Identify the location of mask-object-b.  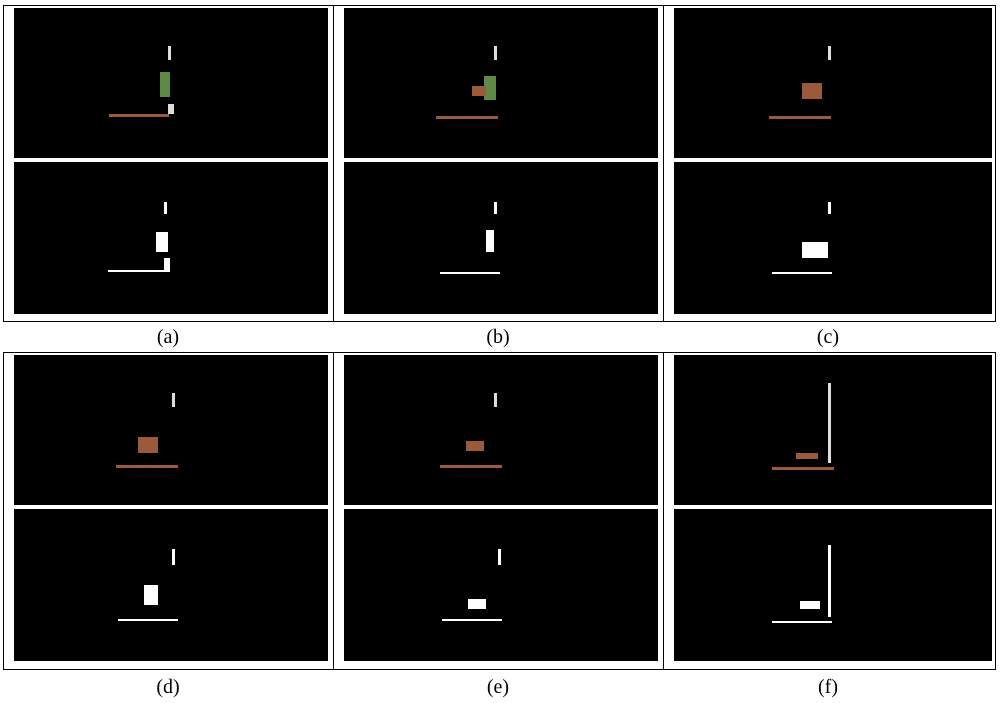
(490, 241).